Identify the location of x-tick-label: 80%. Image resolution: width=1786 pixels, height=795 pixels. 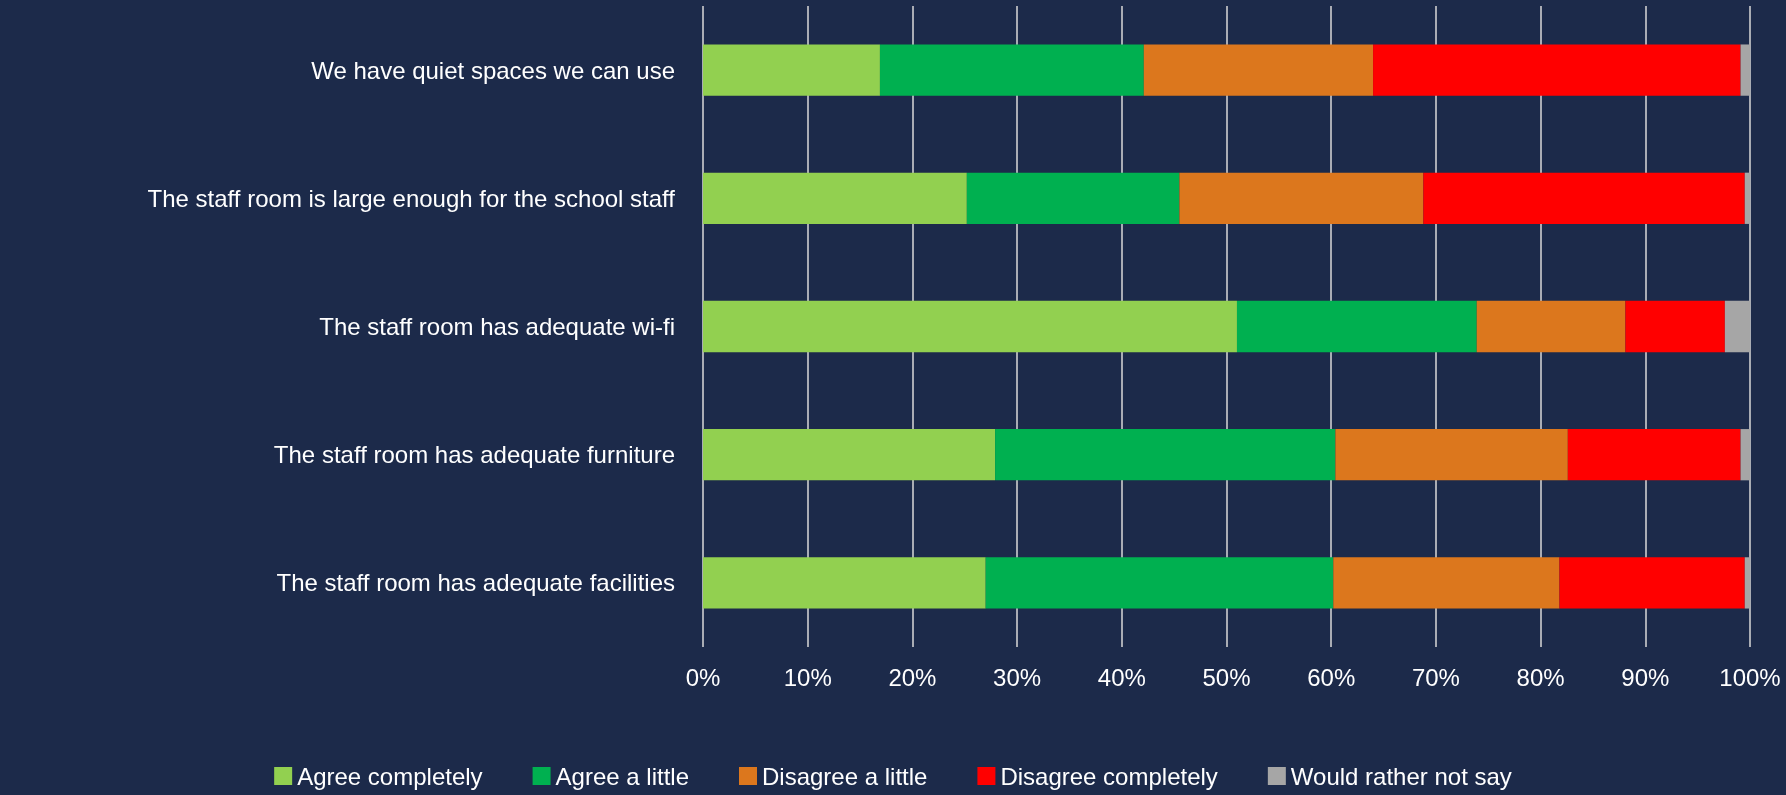
(1540, 677).